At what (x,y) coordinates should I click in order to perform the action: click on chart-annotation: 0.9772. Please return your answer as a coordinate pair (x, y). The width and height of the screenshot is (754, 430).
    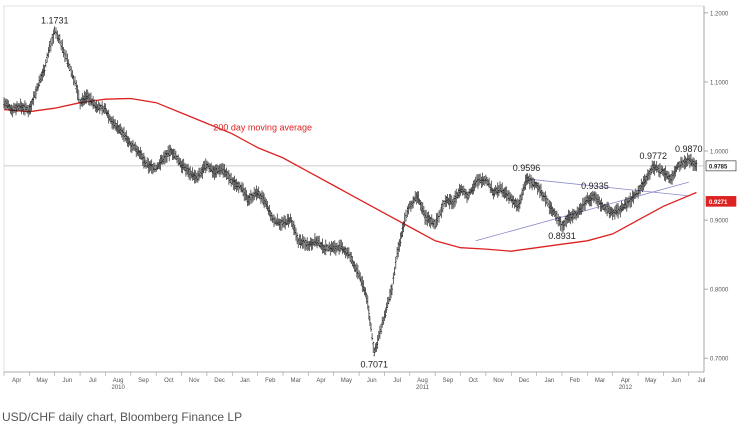
    Looking at the image, I should click on (654, 156).